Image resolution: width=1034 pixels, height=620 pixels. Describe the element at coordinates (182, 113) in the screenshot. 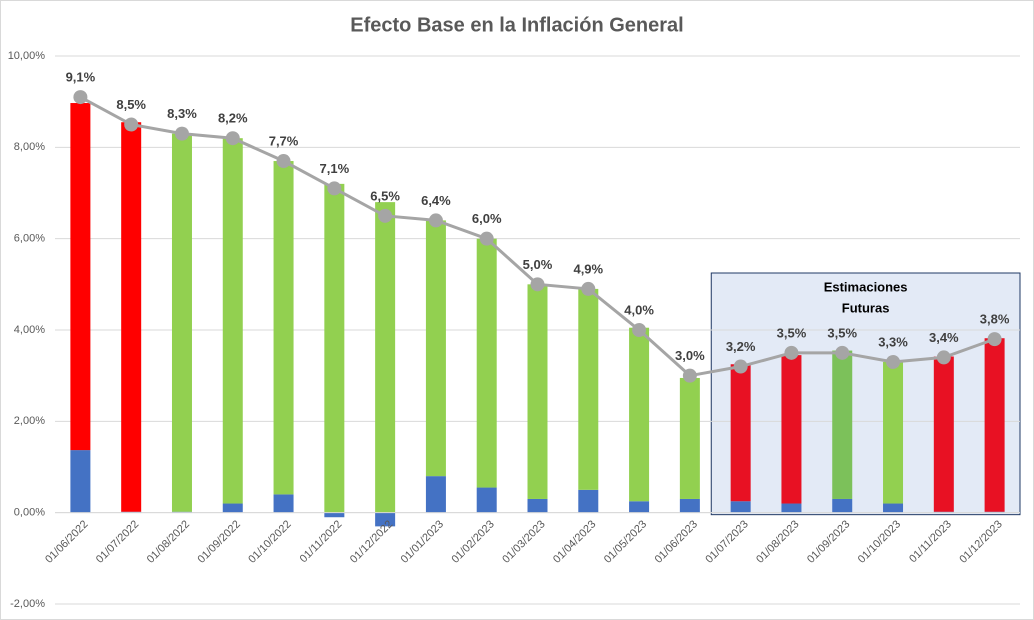

I see `data-label: 8,3%` at that location.